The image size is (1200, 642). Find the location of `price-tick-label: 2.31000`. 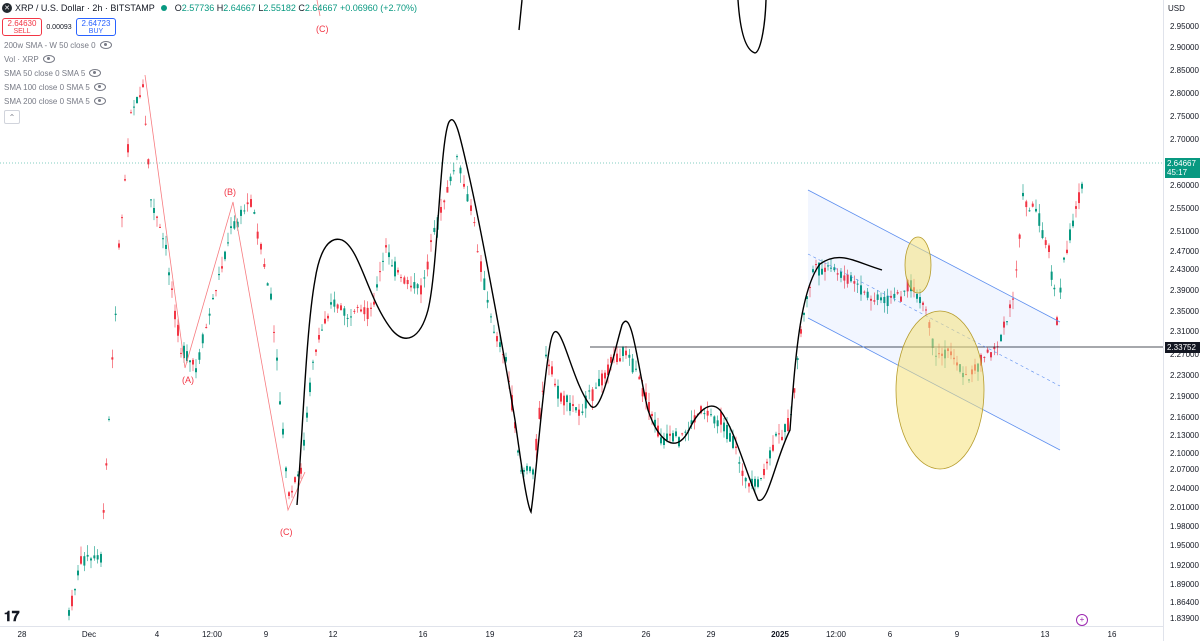

price-tick-label: 2.31000 is located at coordinates (1184, 331).